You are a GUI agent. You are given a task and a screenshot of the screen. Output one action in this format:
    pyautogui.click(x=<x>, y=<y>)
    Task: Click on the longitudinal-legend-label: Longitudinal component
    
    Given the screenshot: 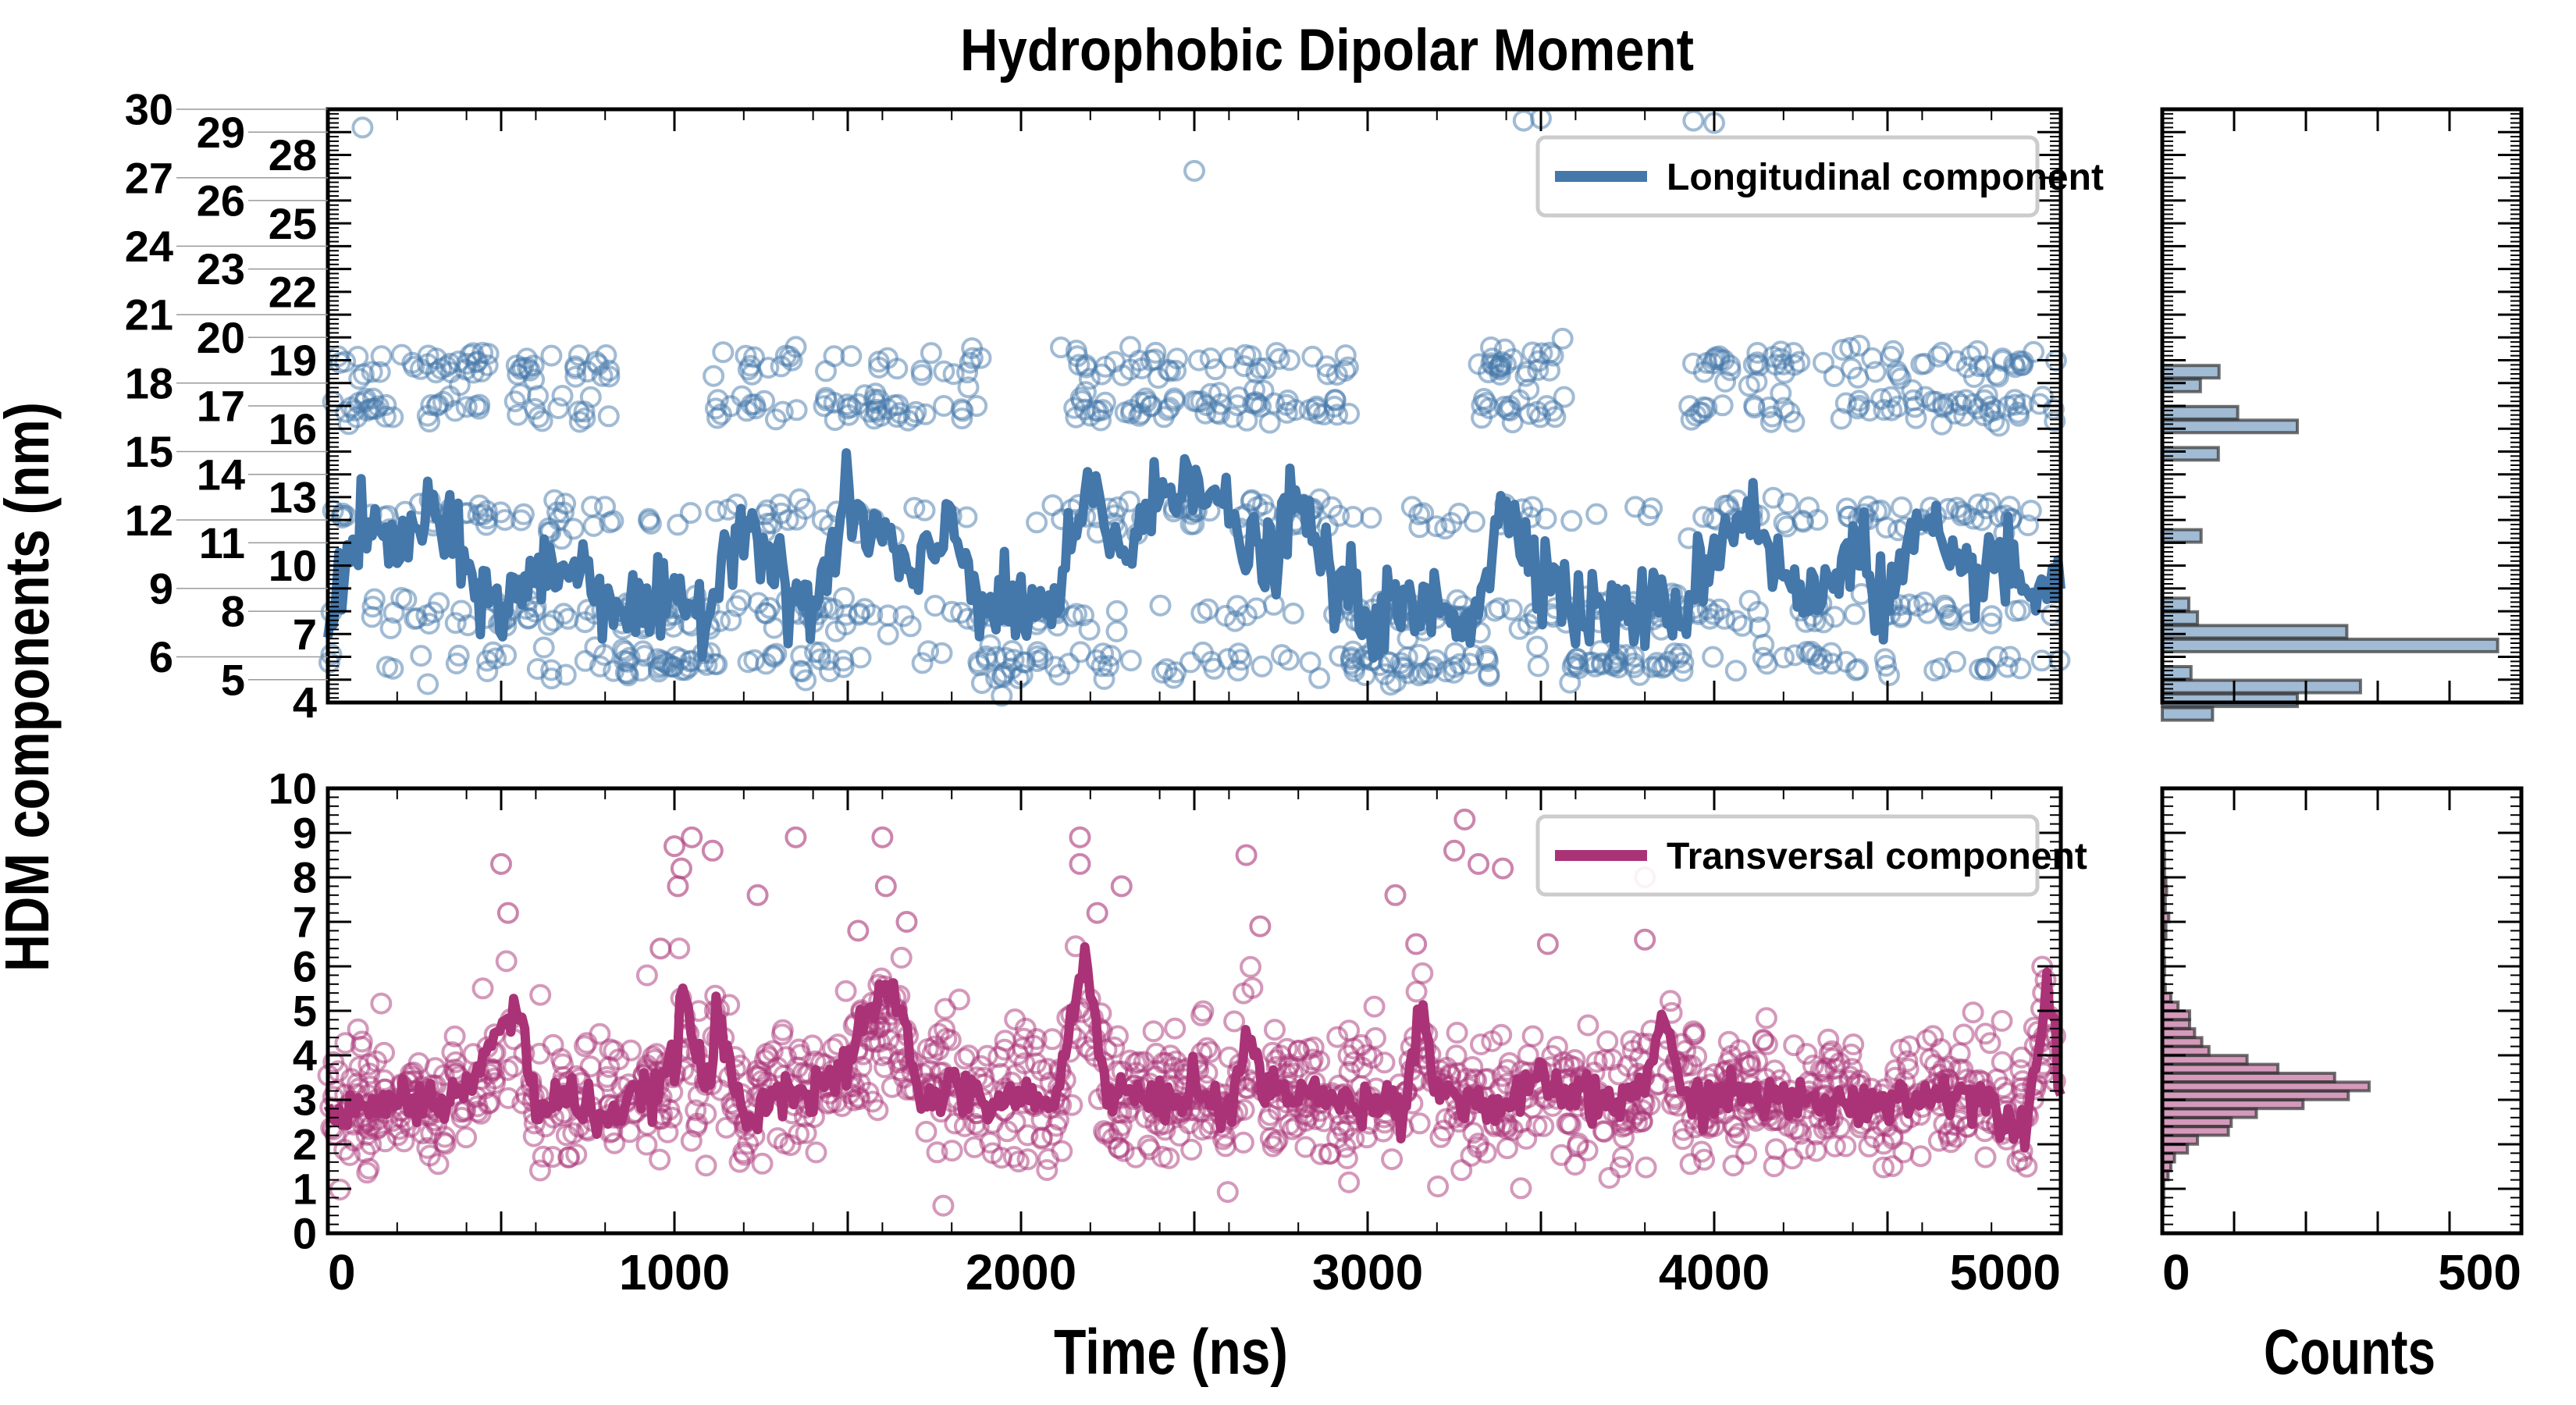 What is the action you would take?
    pyautogui.click(x=1885, y=178)
    